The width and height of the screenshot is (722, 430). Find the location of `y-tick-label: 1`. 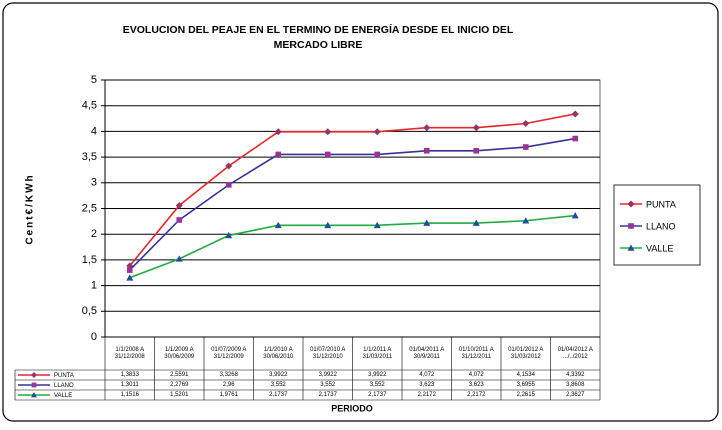

y-tick-label: 1 is located at coordinates (94, 286).